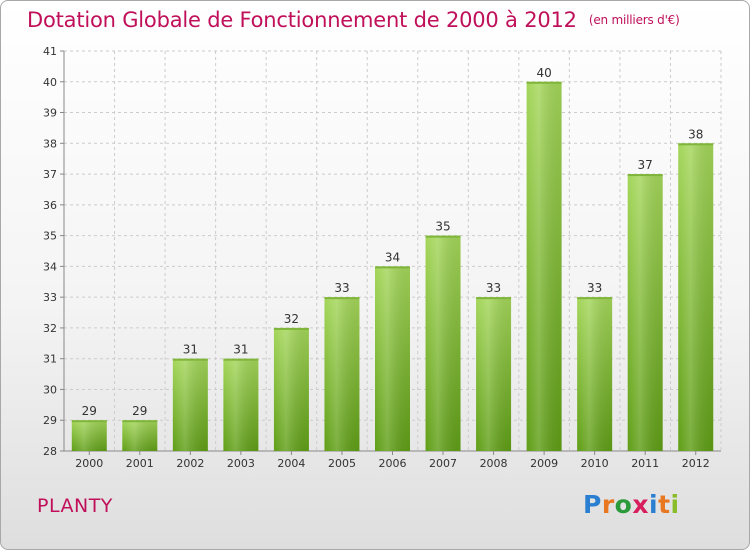 The height and width of the screenshot is (550, 750). What do you see at coordinates (544, 463) in the screenshot?
I see `x-tick-label: 2009` at bounding box center [544, 463].